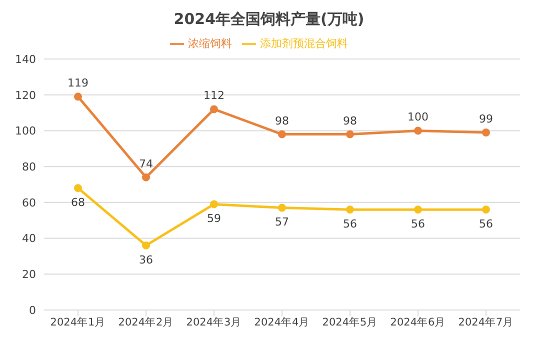  Describe the element at coordinates (214, 219) in the screenshot. I see `data-label: 59` at that location.